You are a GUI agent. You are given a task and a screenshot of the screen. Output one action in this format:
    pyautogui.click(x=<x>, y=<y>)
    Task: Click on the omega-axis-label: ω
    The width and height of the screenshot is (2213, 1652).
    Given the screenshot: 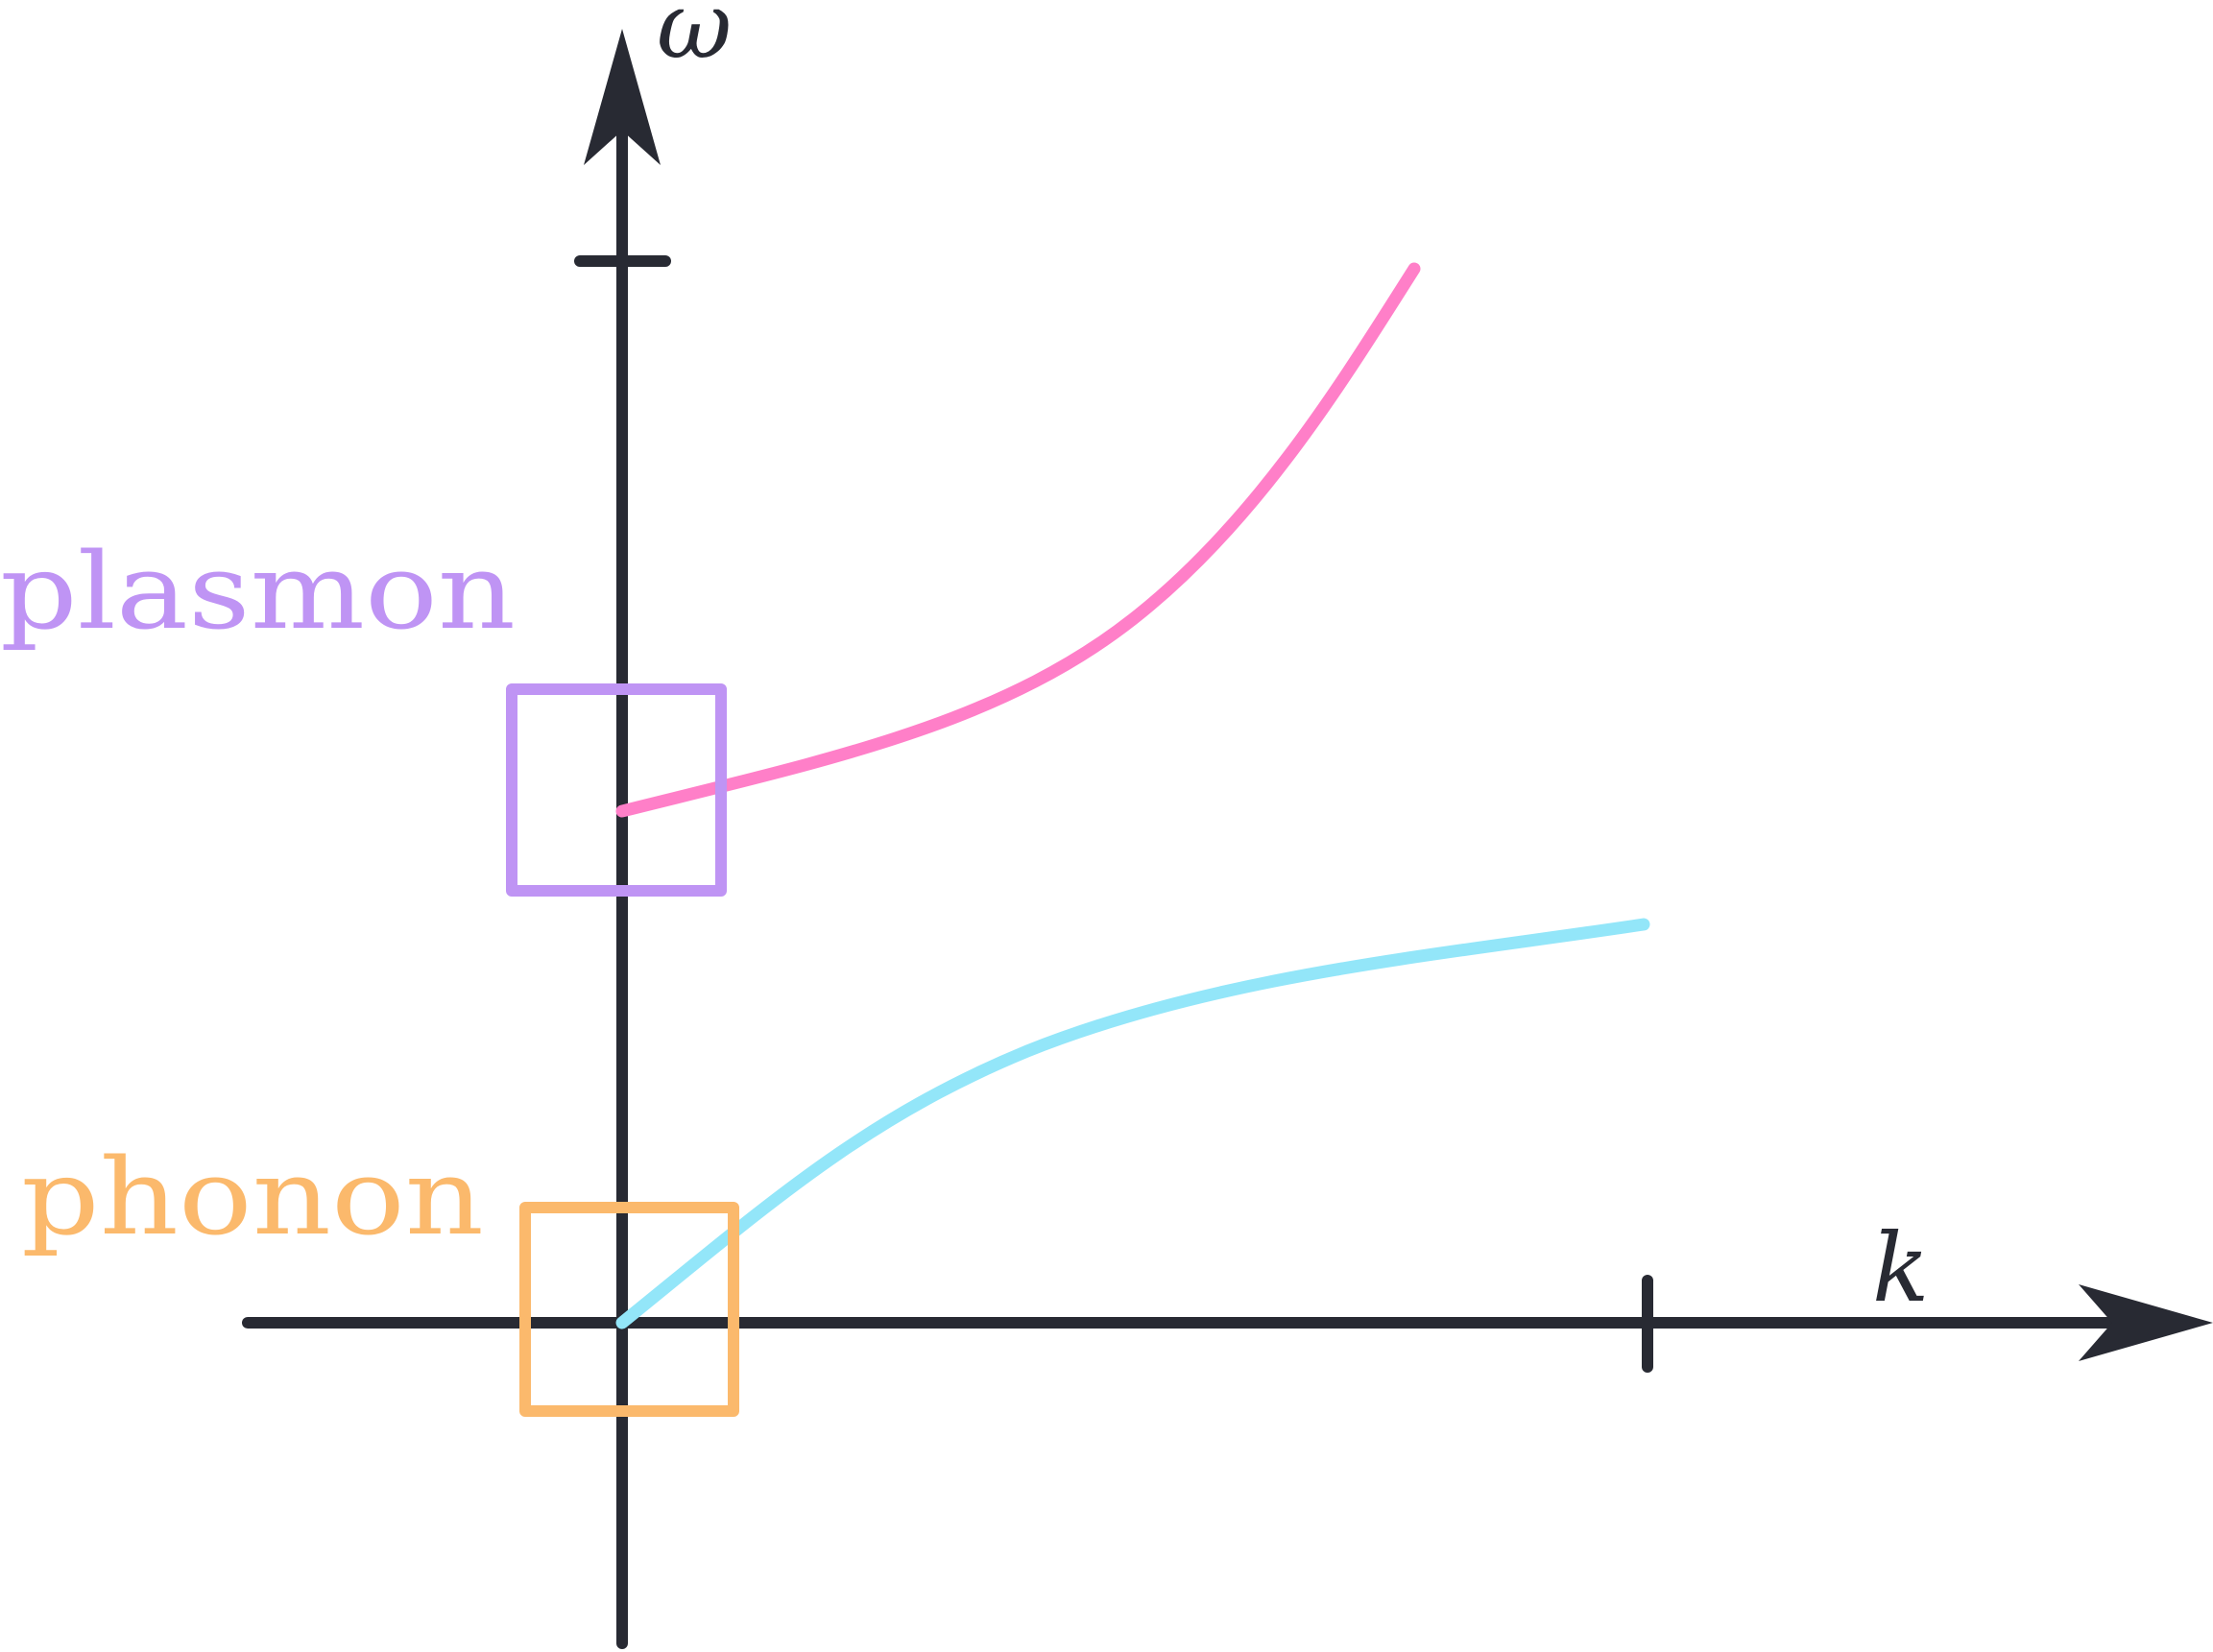 What is the action you would take?
    pyautogui.click(x=695, y=40)
    